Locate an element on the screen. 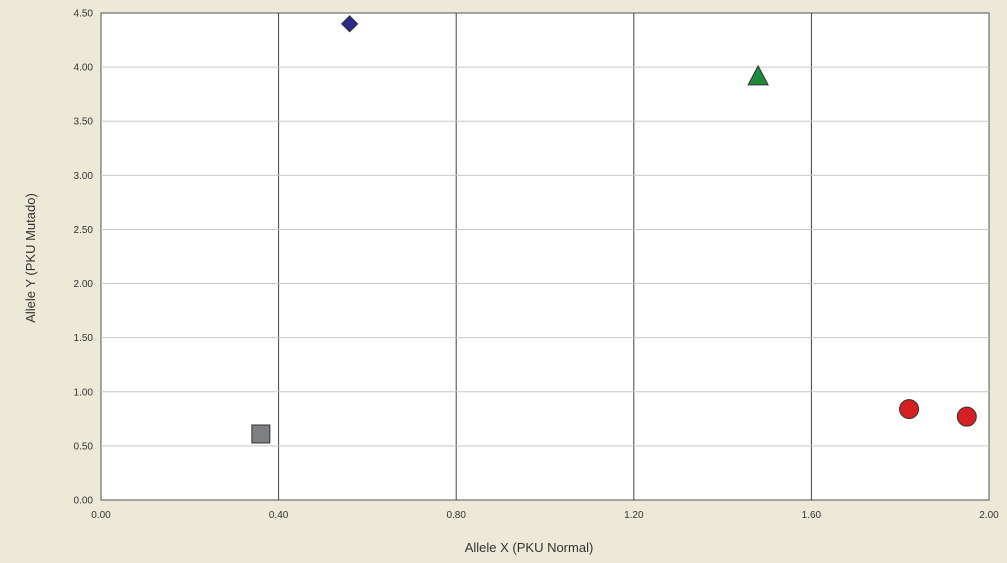  y-tick-label: 1.50 is located at coordinates (84, 338).